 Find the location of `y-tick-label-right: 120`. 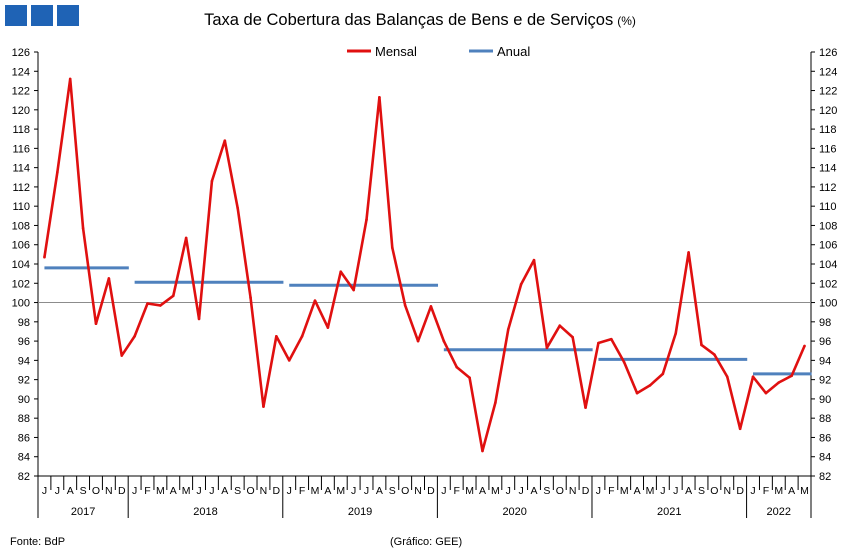

y-tick-label-right: 120 is located at coordinates (828, 111).